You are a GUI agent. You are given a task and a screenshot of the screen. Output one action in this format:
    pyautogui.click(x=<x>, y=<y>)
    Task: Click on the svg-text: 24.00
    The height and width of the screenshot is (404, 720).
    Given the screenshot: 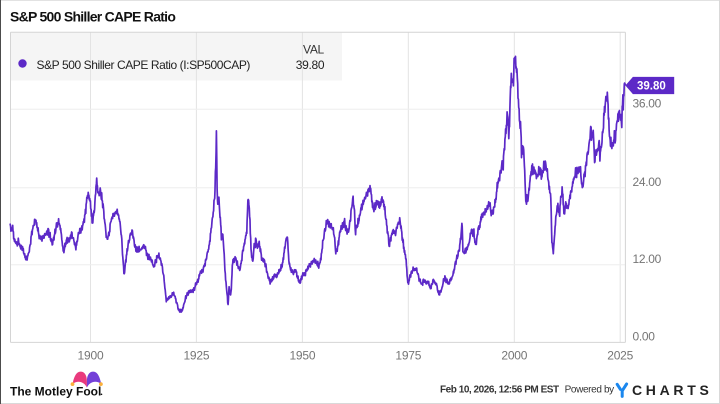 What is the action you would take?
    pyautogui.click(x=647, y=182)
    